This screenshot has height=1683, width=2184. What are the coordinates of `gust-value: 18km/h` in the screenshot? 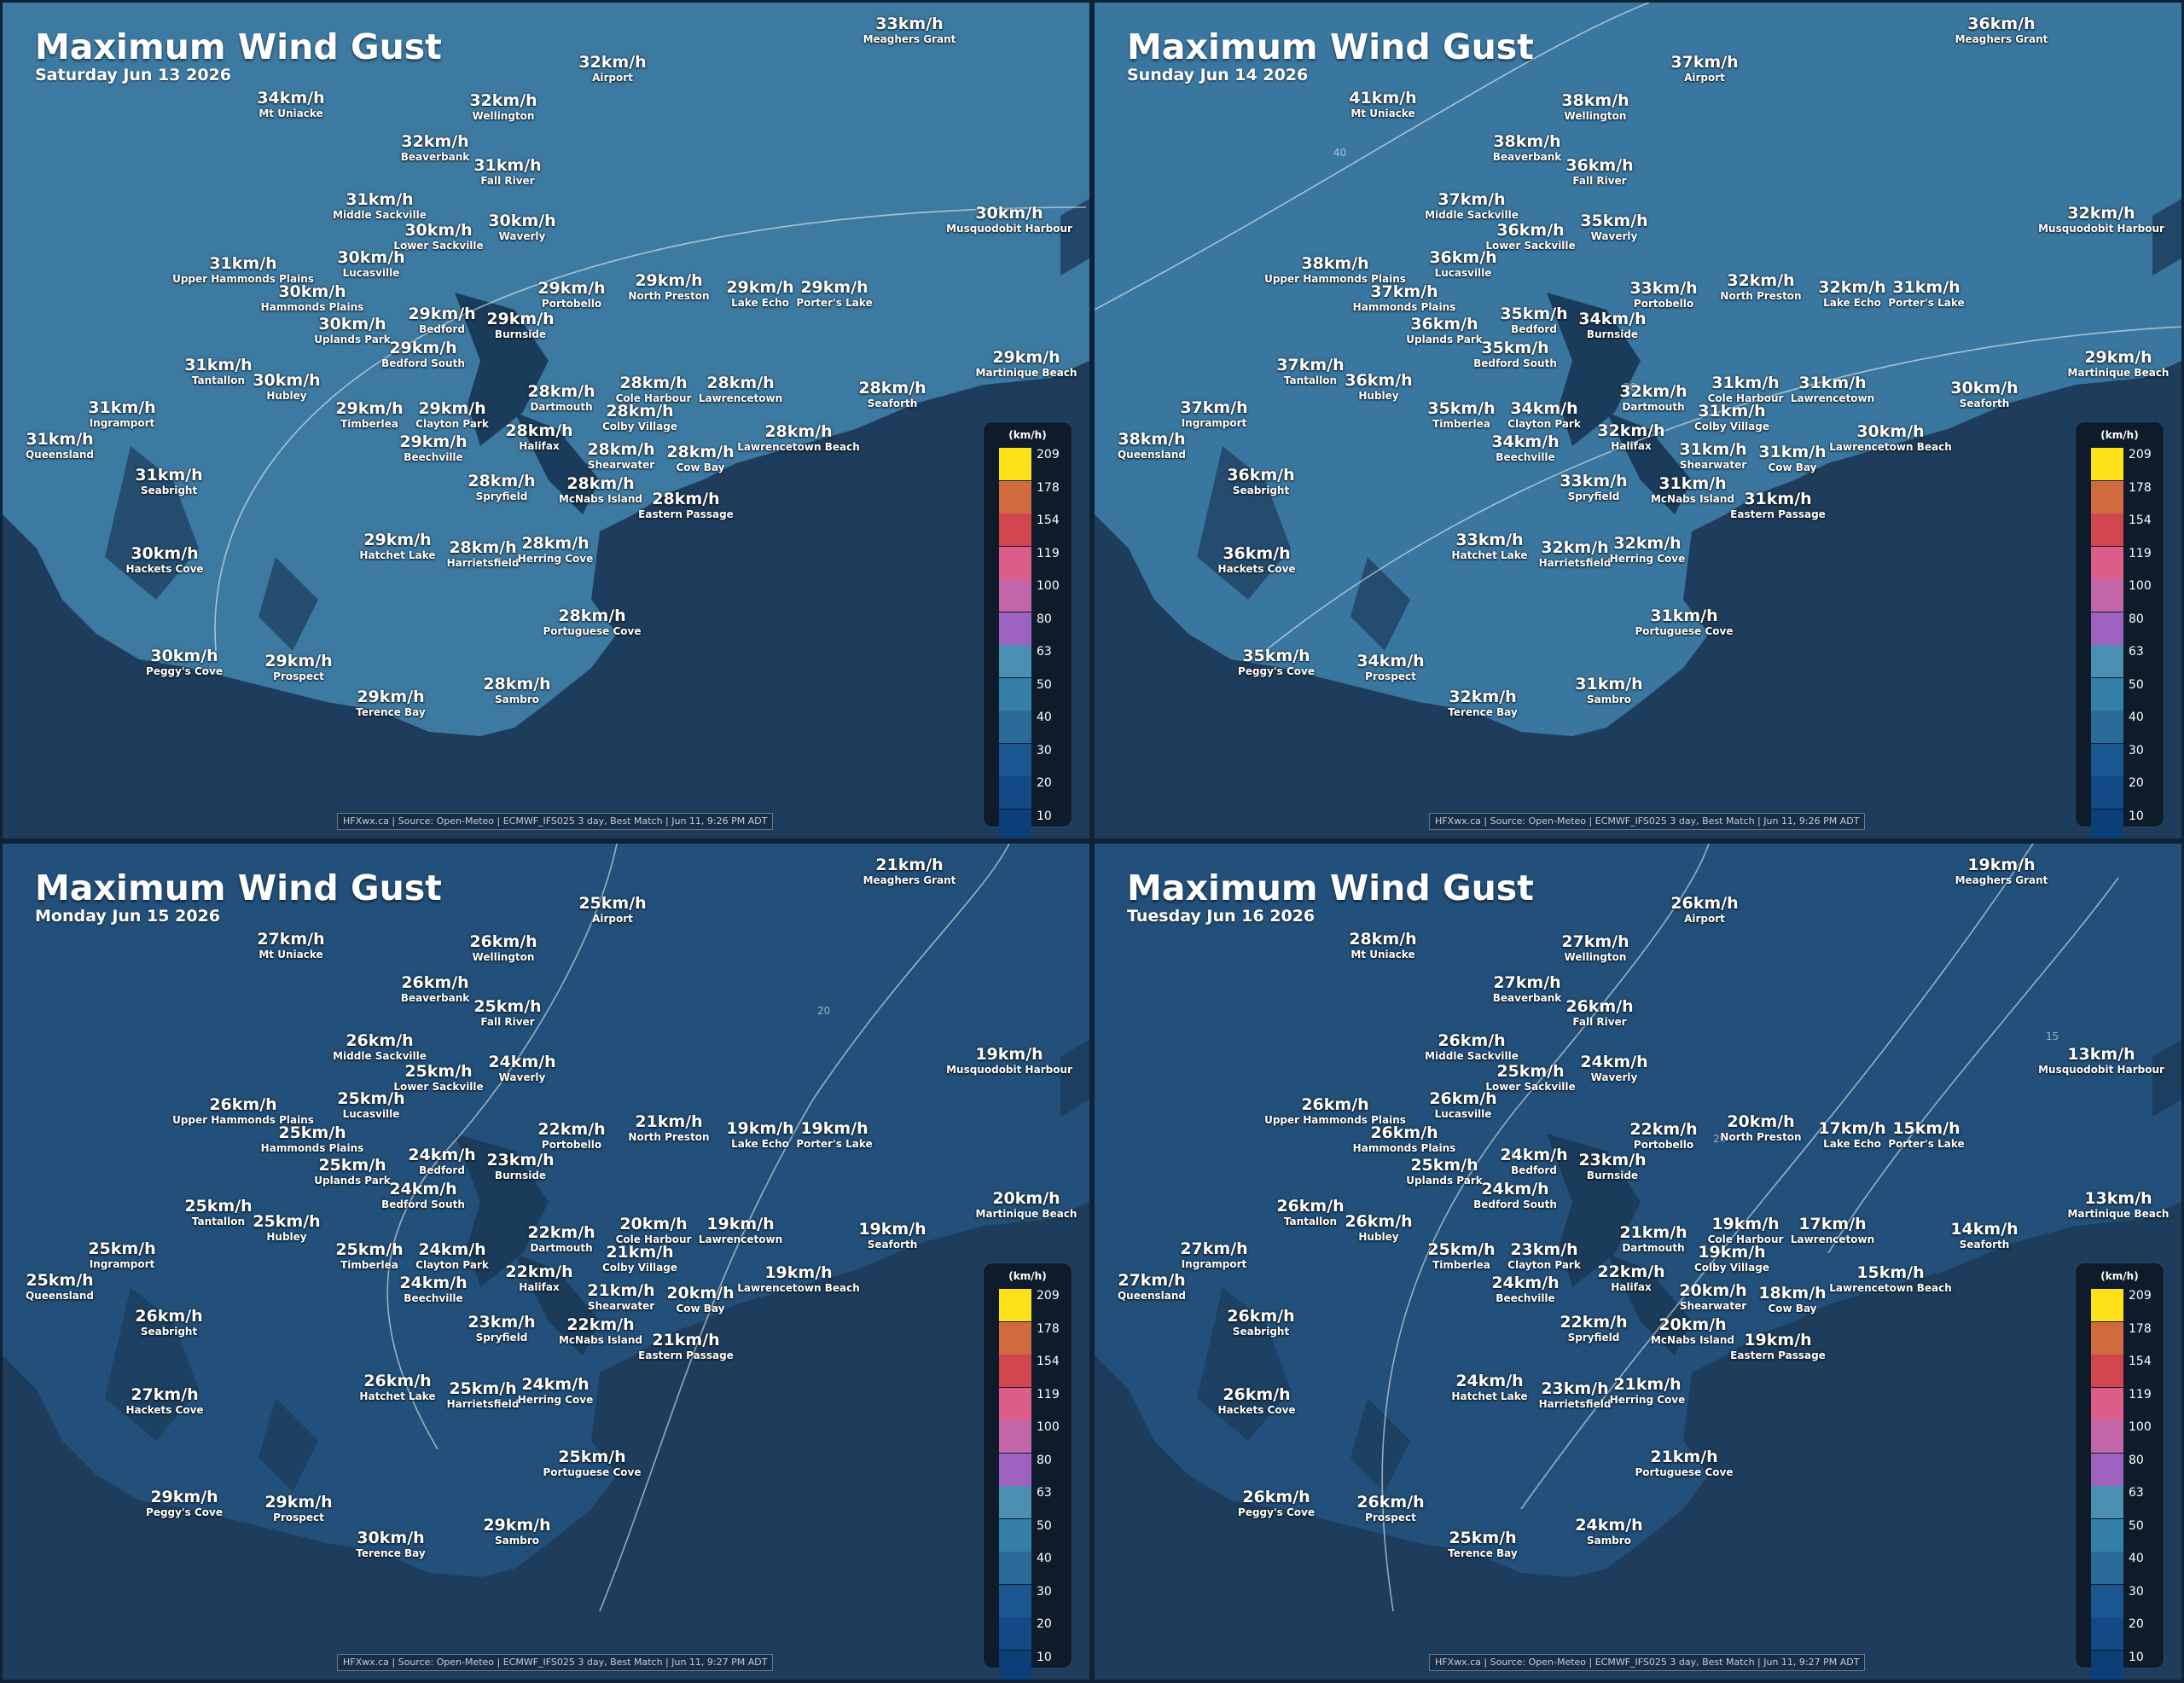 It's located at (1792, 1293).